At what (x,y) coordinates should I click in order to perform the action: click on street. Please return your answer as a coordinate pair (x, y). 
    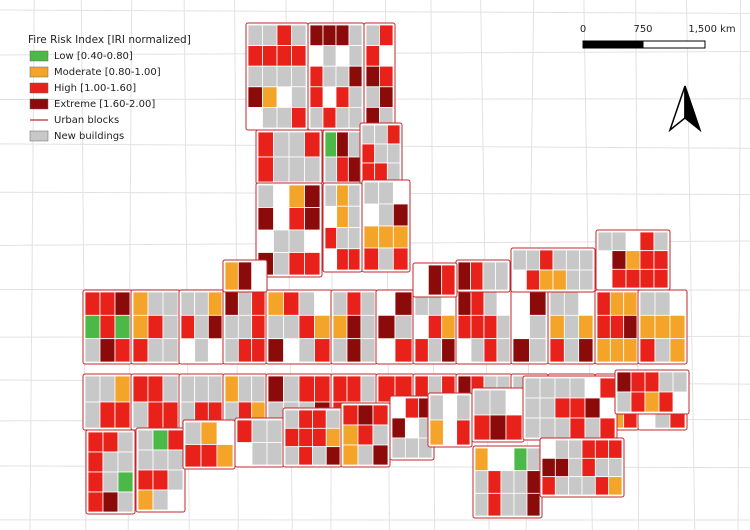
    Looking at the image, I should click on (739, 265).